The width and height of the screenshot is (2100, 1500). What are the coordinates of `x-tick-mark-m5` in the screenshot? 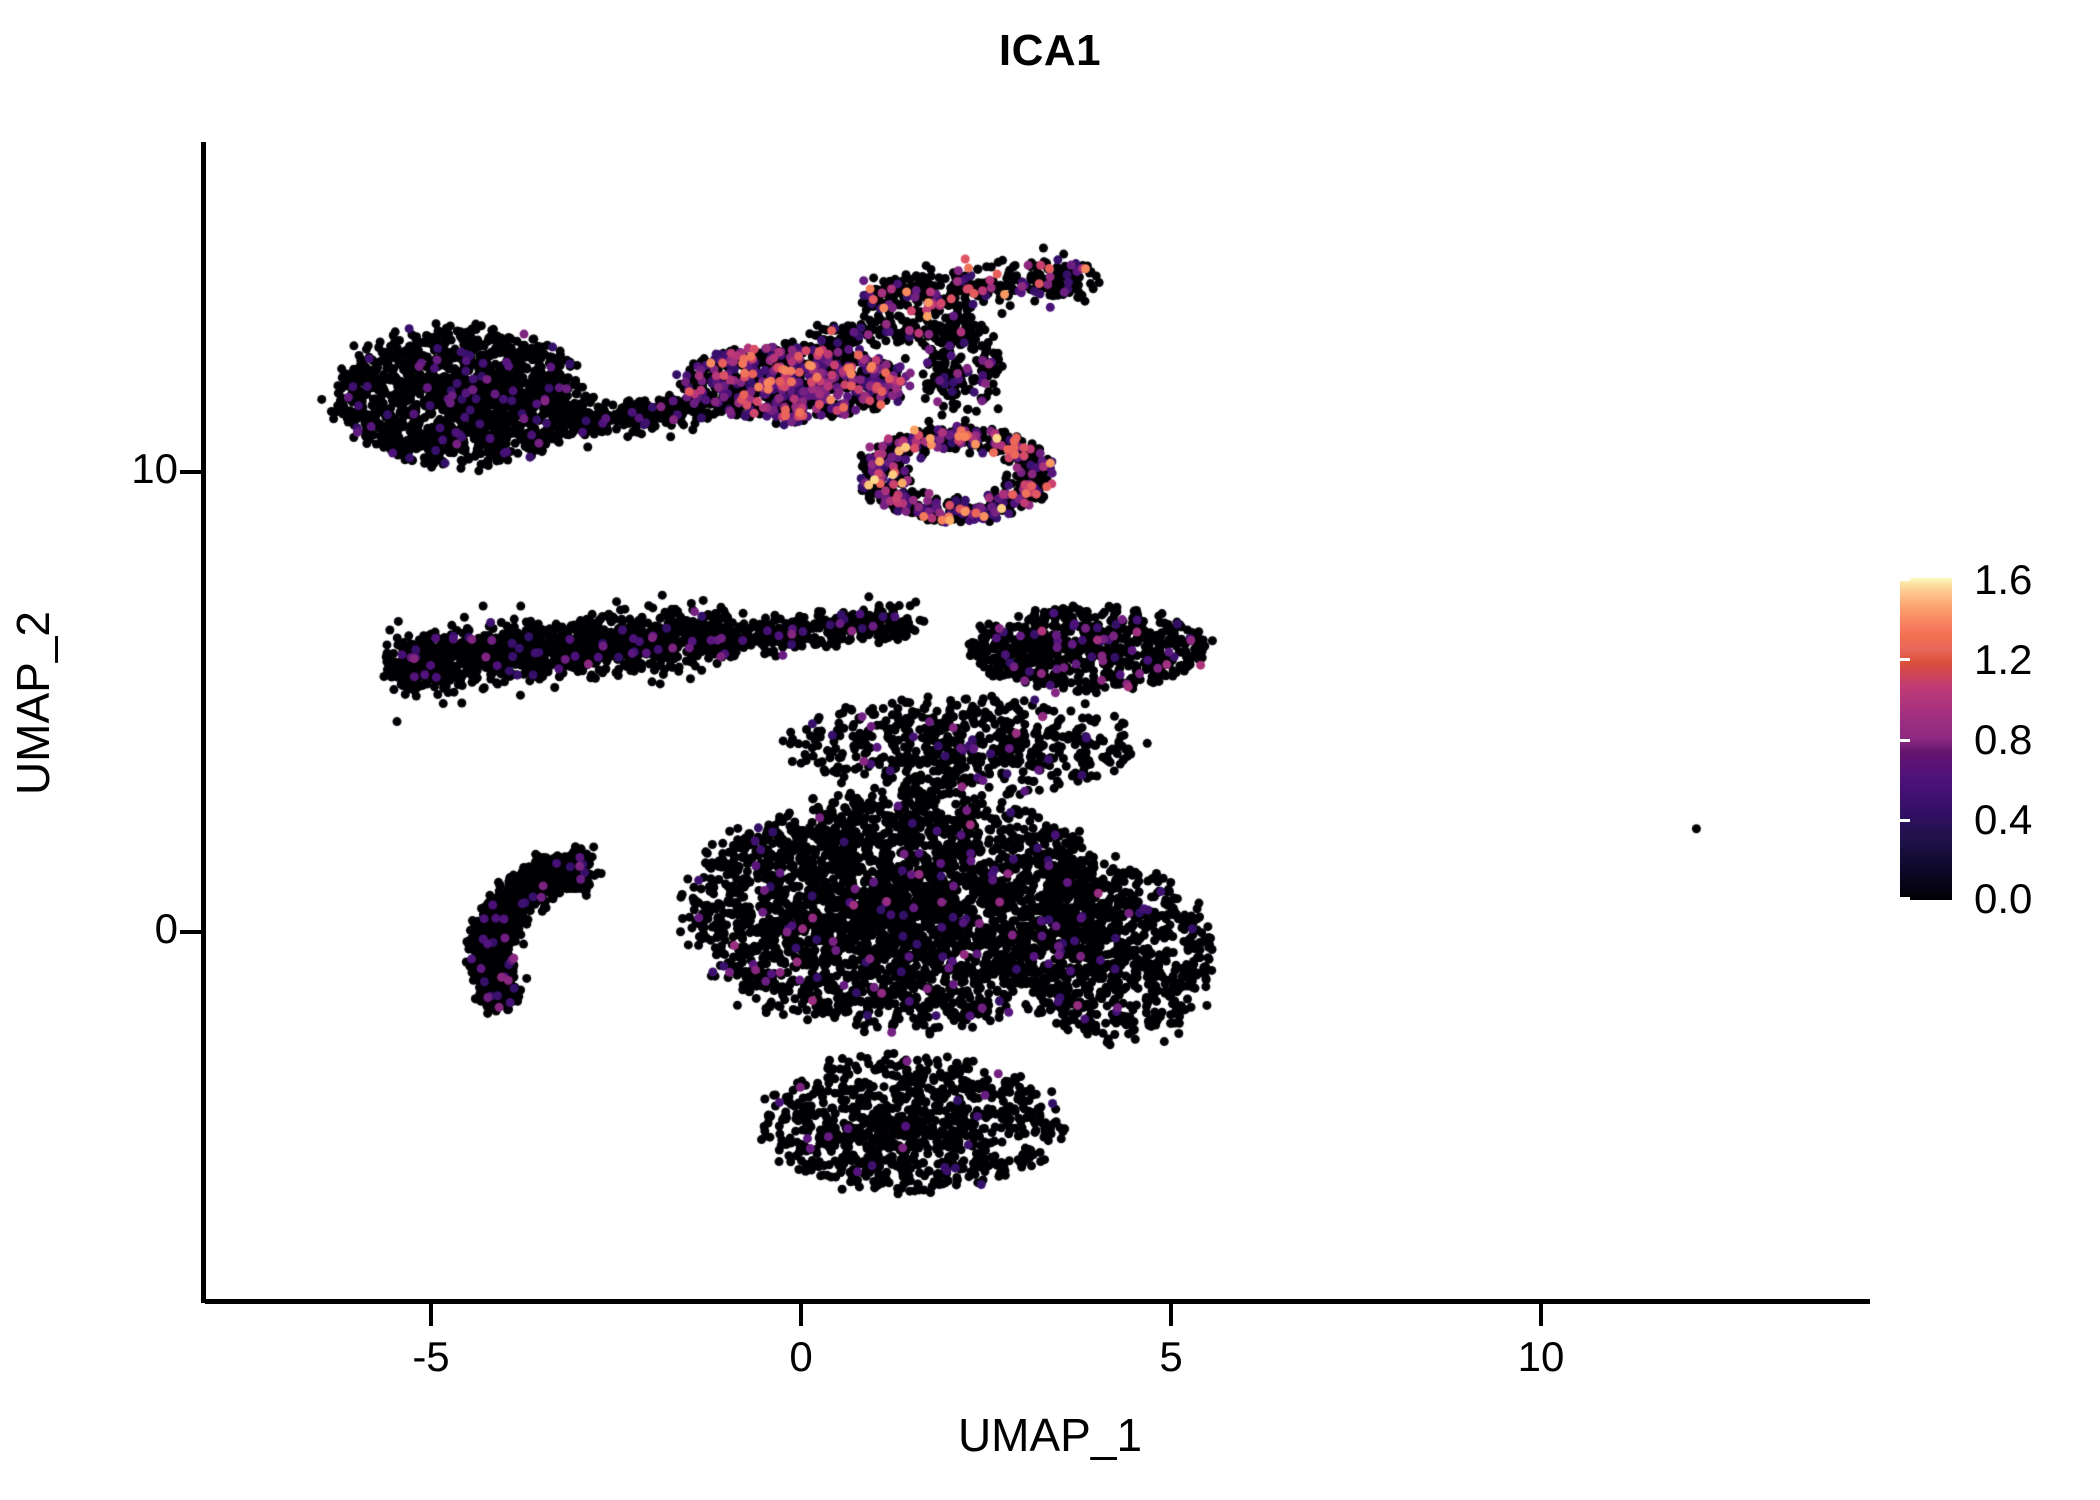 It's located at (431, 1315).